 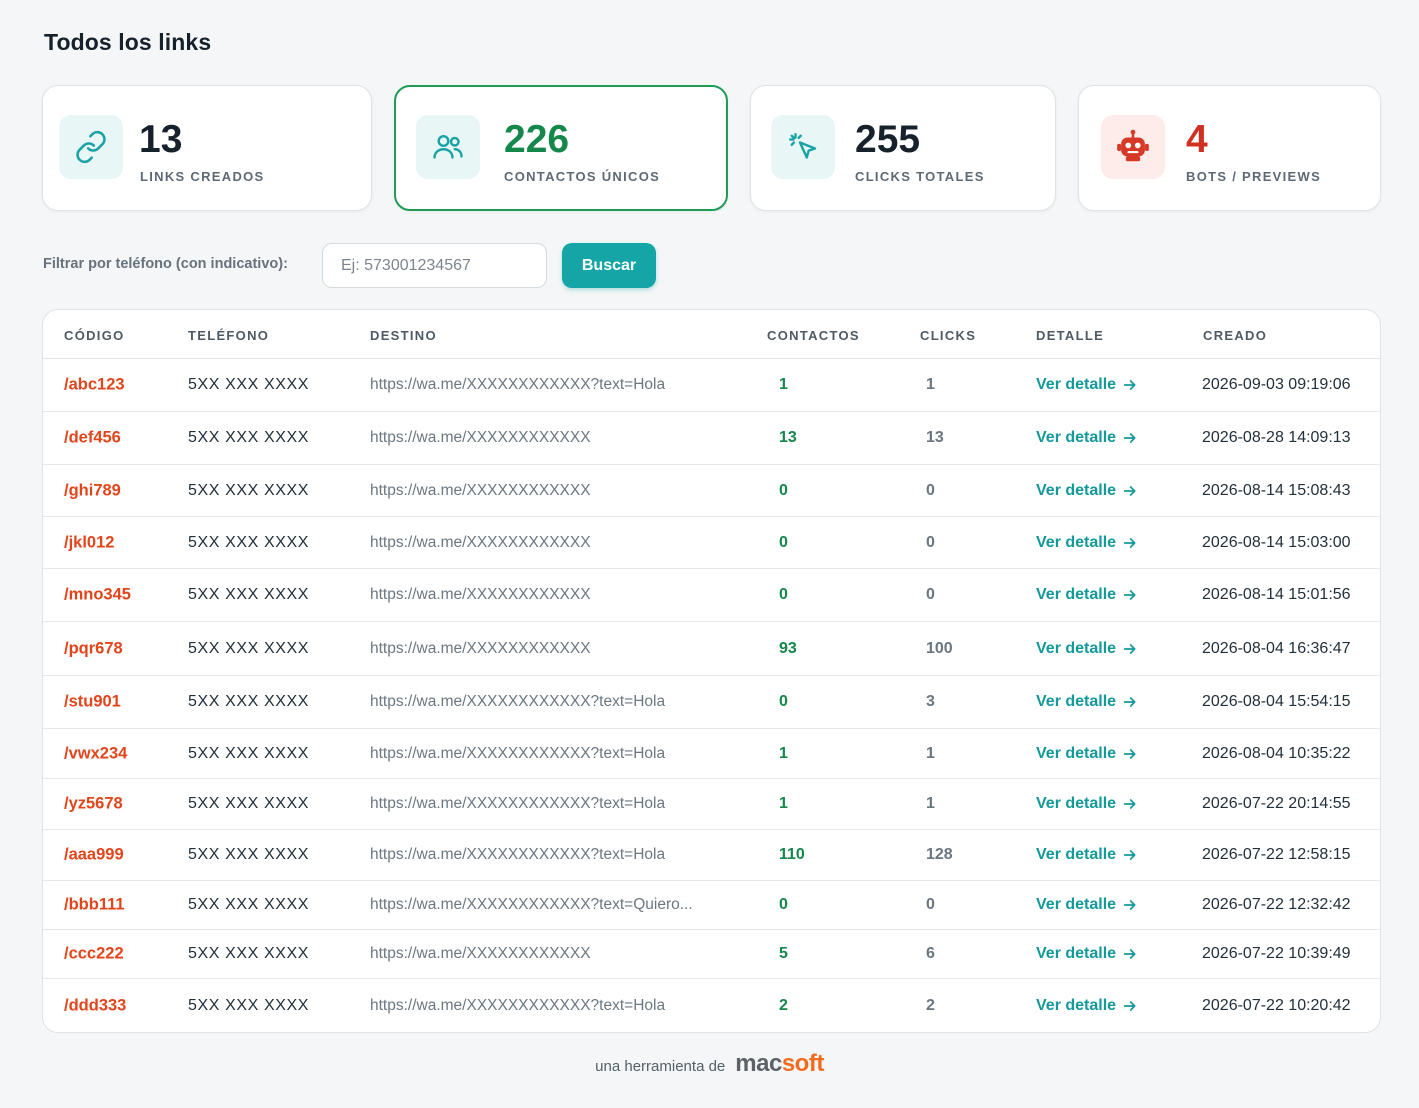 What do you see at coordinates (96, 753) in the screenshot?
I see `row-code: /vwx234` at bounding box center [96, 753].